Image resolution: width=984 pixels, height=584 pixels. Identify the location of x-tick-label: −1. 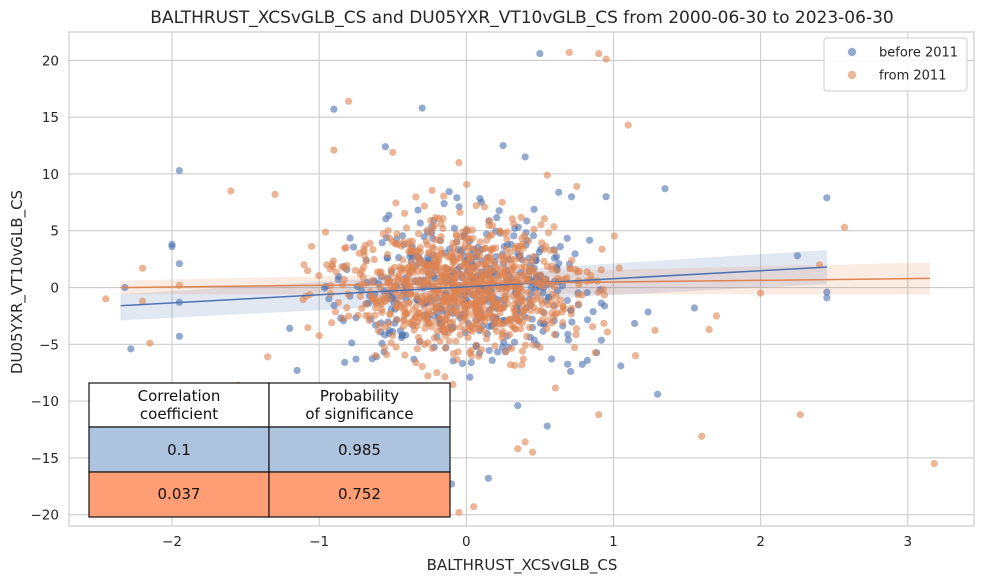
(319, 542).